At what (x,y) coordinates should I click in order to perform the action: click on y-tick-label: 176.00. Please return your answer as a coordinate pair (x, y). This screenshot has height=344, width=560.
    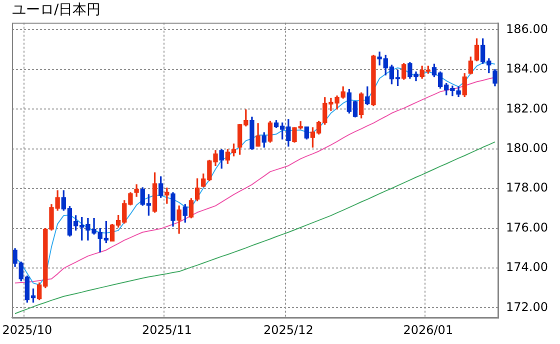
    Looking at the image, I should click on (527, 227).